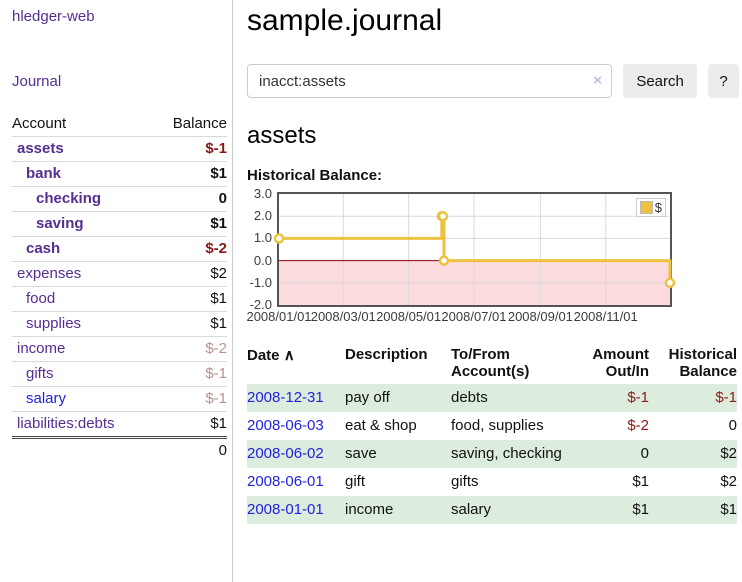 The height and width of the screenshot is (582, 742). What do you see at coordinates (119, 124) in the screenshot?
I see `account-tree-header: Account Balance` at bounding box center [119, 124].